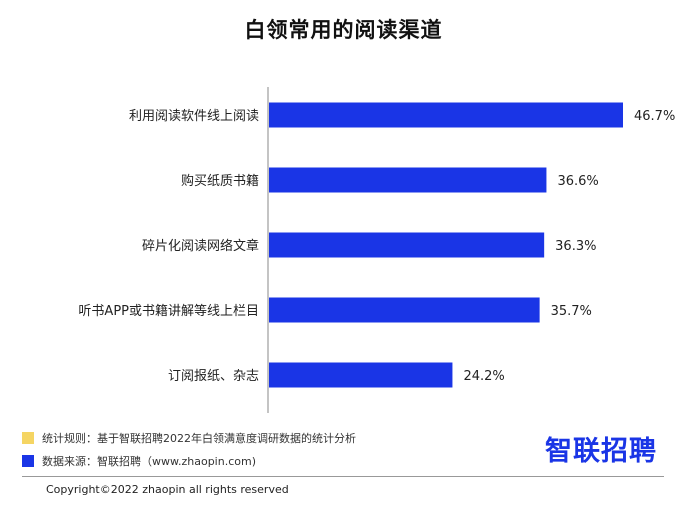 This screenshot has width=687, height=507. I want to click on stats-rule-swatch, so click(28, 438).